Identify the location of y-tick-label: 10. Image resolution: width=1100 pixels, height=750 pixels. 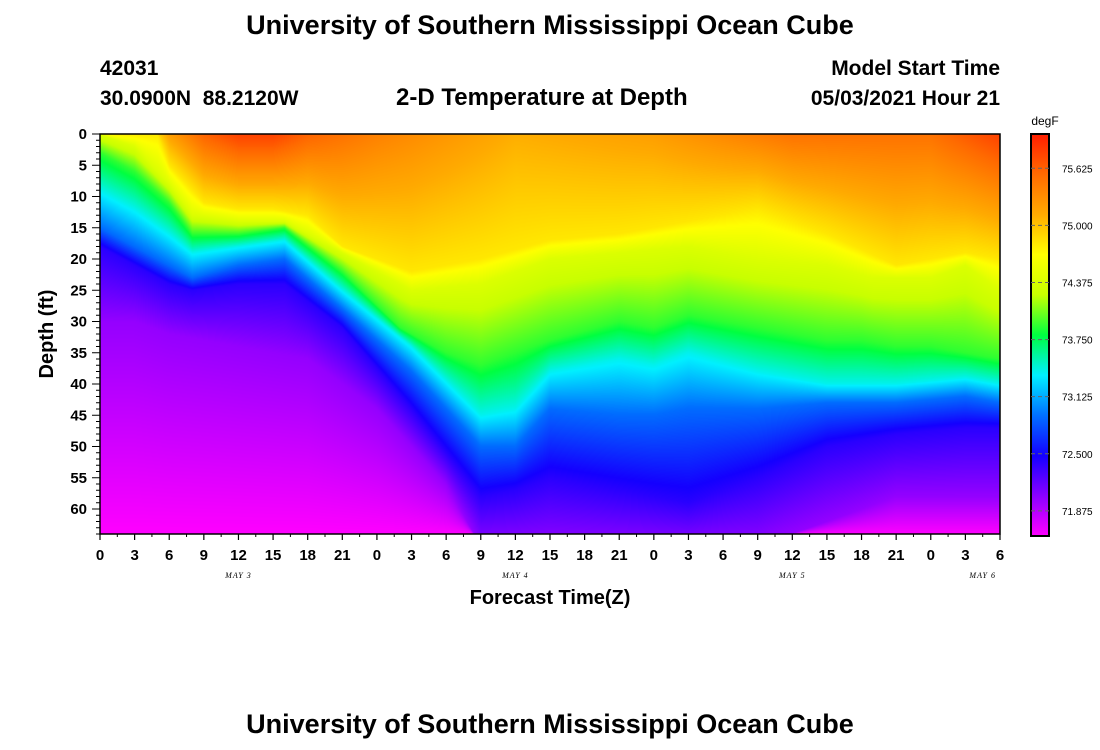
(78, 197).